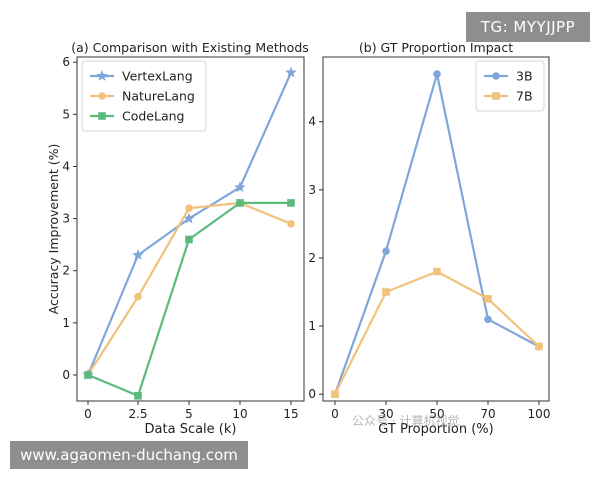  What do you see at coordinates (157, 76) in the screenshot?
I see `panel-a-legend-label: VertexLang` at bounding box center [157, 76].